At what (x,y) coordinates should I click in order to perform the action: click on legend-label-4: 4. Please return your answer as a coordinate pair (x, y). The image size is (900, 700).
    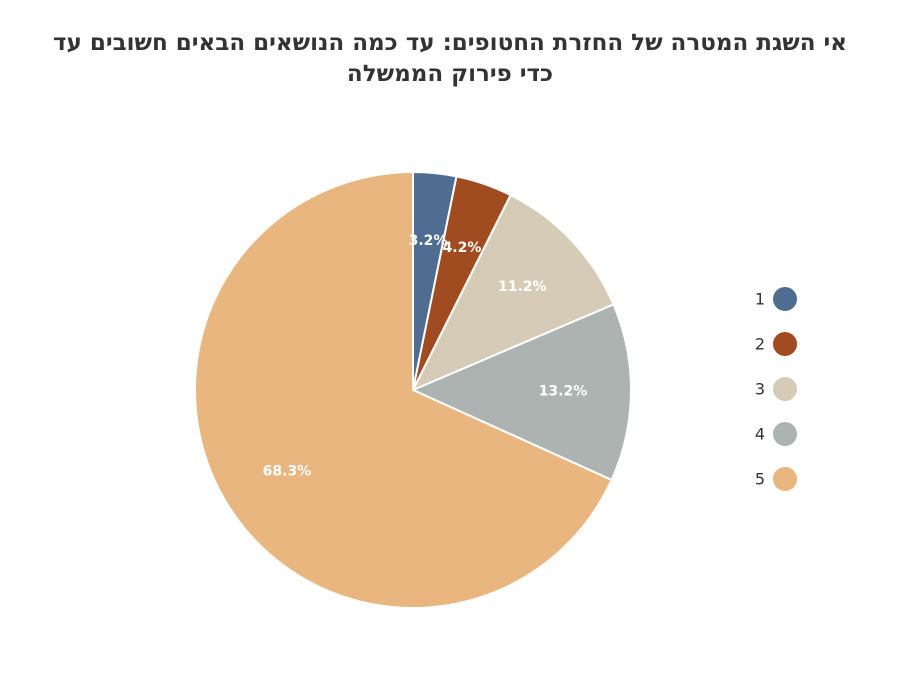
    Looking at the image, I should click on (760, 434).